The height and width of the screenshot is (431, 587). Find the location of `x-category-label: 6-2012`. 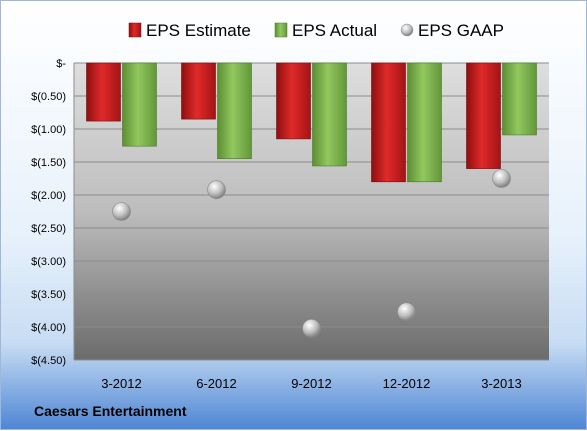

x-category-label: 6-2012 is located at coordinates (216, 383).